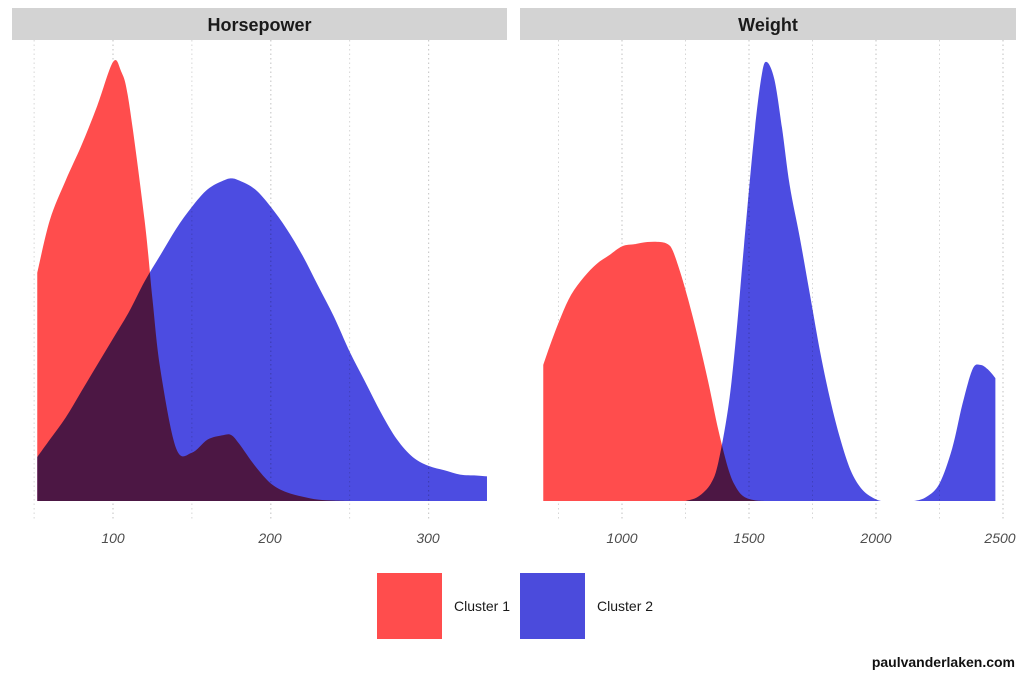  Describe the element at coordinates (428, 538) in the screenshot. I see `x-tick-label: 300` at that location.